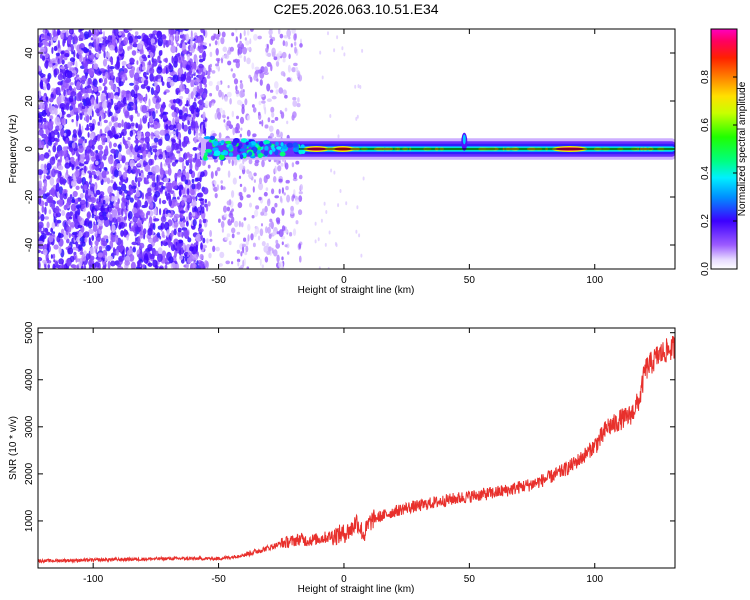 The height and width of the screenshot is (600, 750). Describe the element at coordinates (13, 149) in the screenshot. I see `spectrogram-y-label: Frequency (Hz)` at that location.